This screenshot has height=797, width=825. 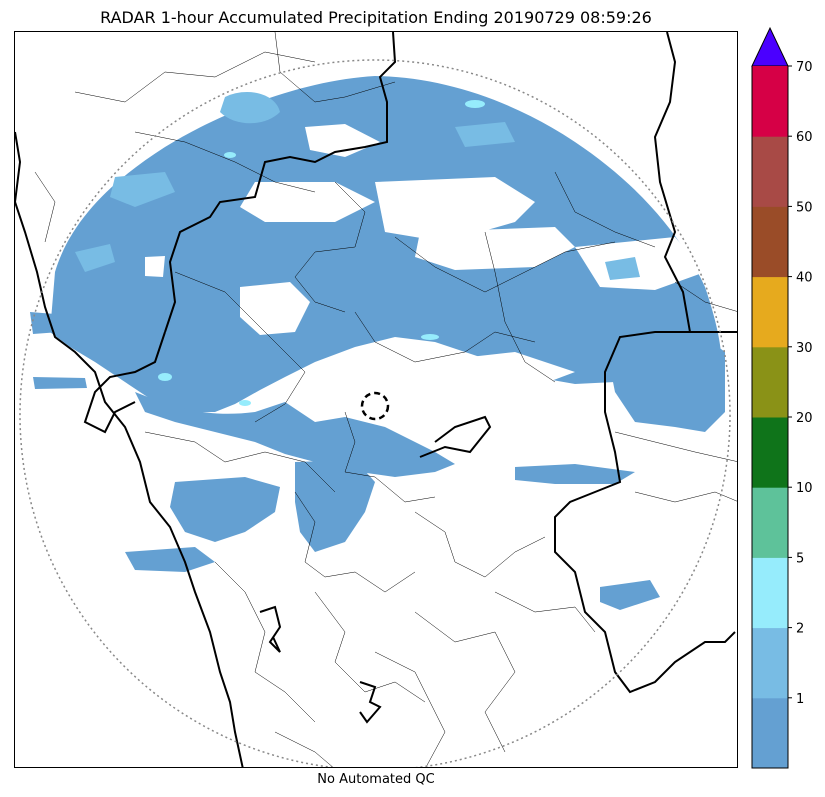 I want to click on colorbar: 1 2 5 10 20 30 40 50 60 70, so click(x=782, y=397).